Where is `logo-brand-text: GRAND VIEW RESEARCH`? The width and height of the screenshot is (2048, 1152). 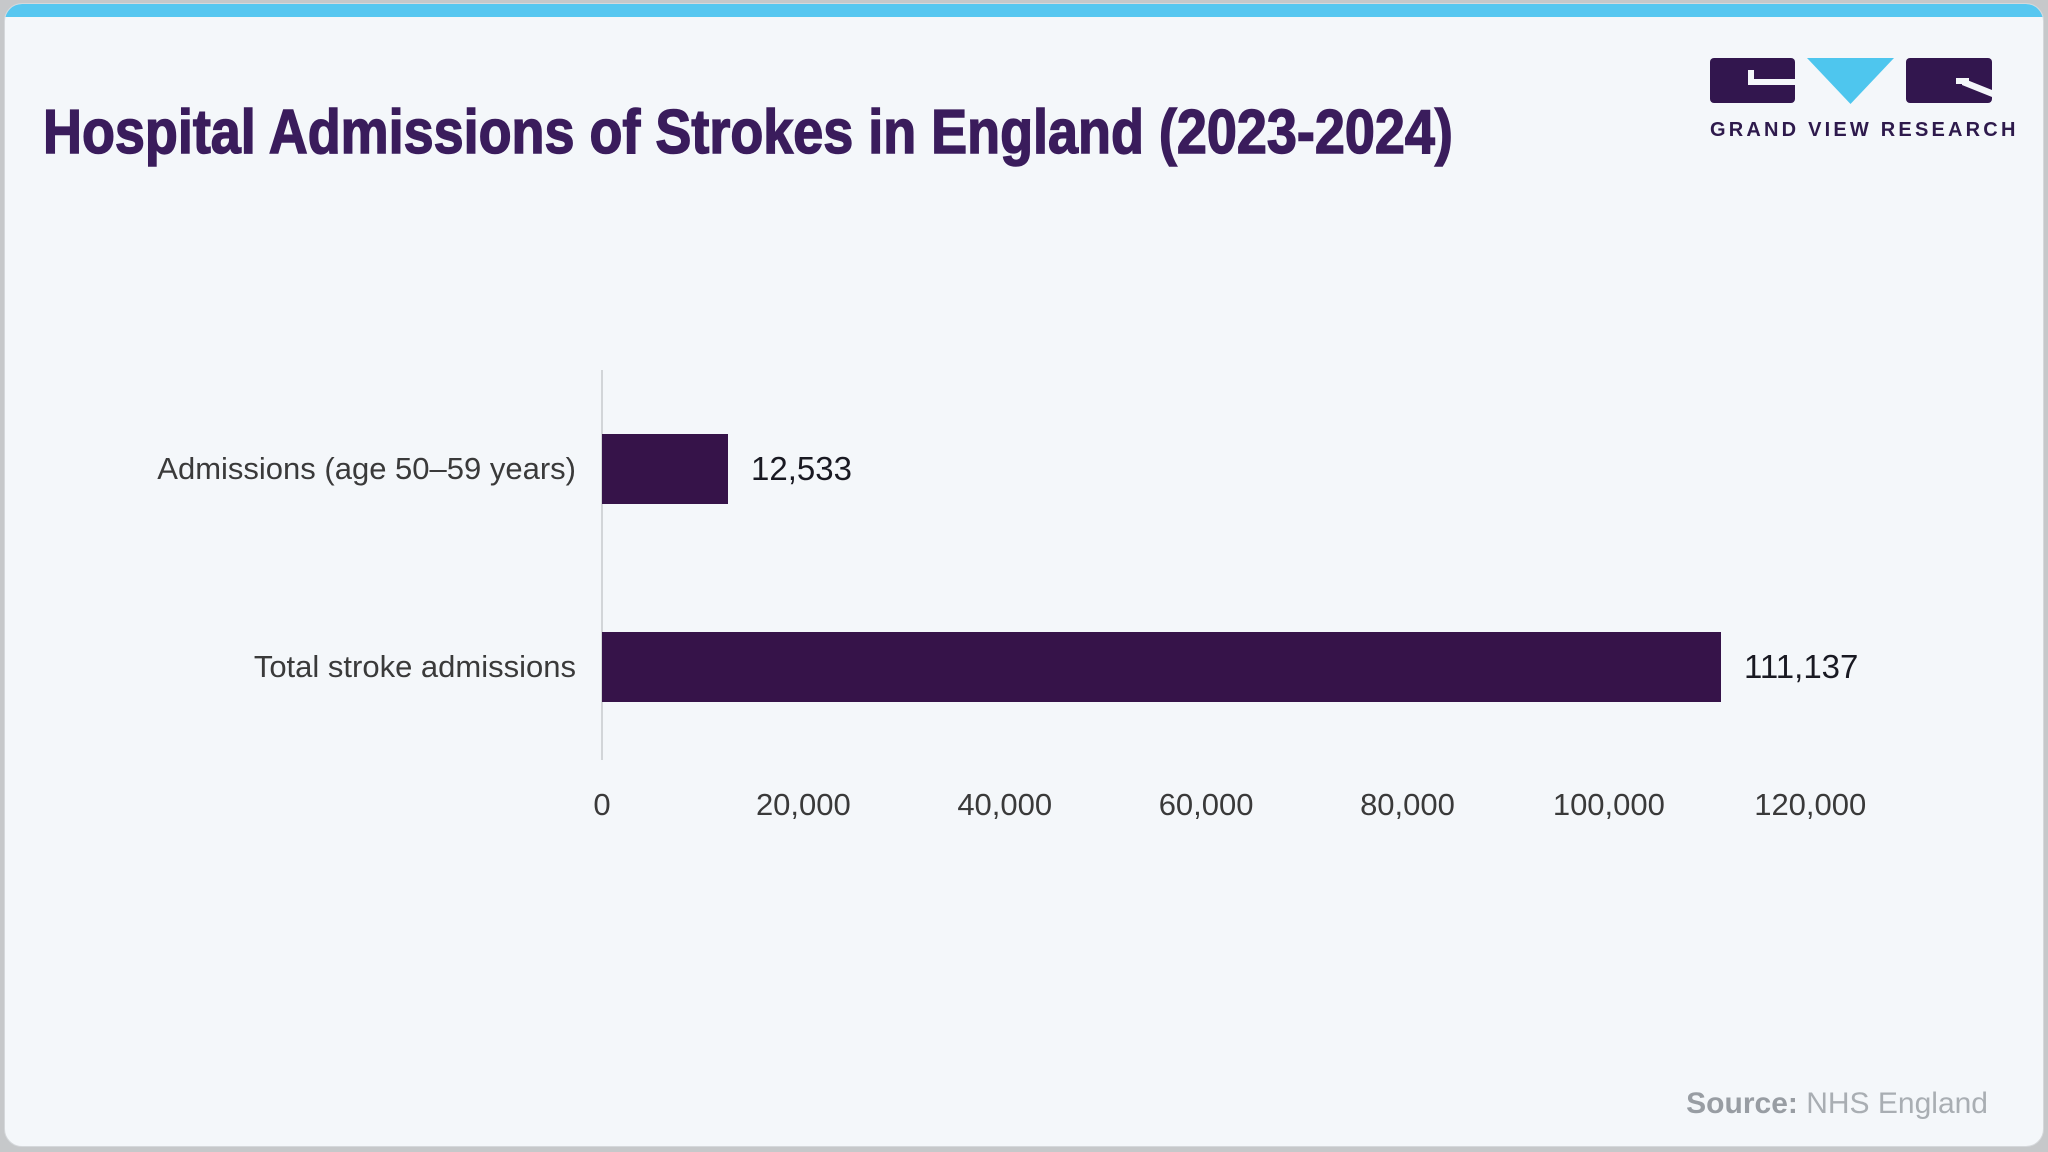 logo-brand-text: GRAND VIEW RESEARCH is located at coordinates (1864, 130).